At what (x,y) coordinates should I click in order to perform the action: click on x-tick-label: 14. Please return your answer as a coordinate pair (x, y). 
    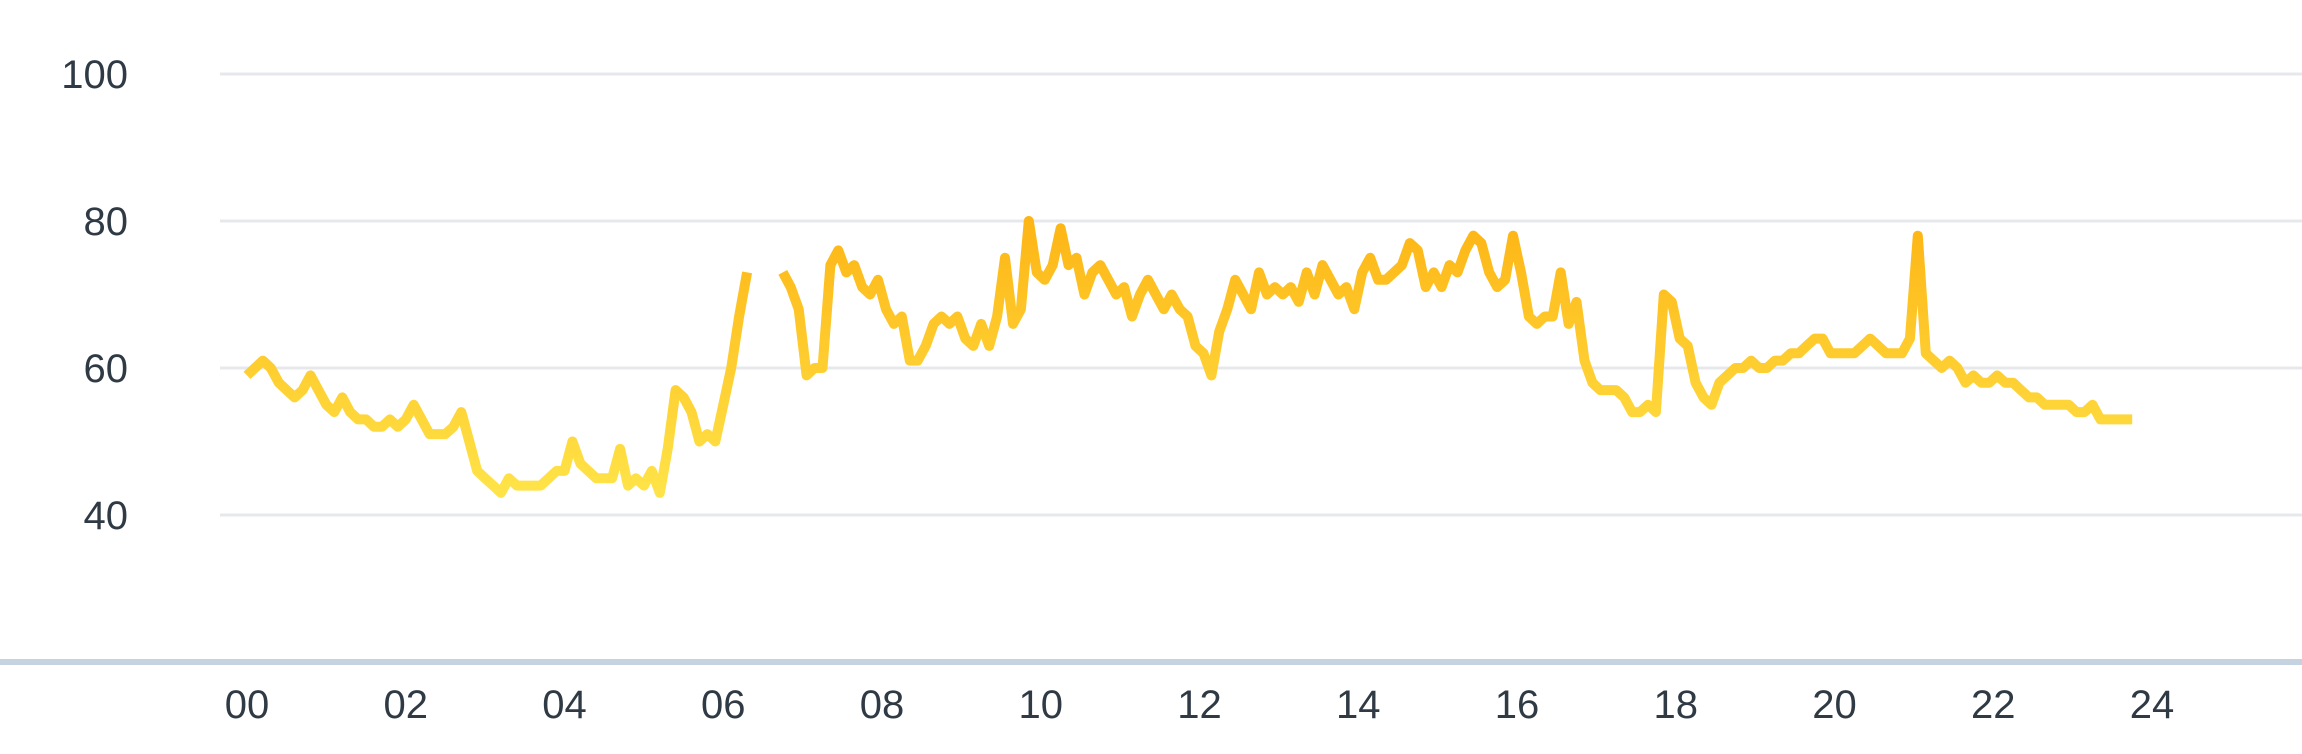
    Looking at the image, I should click on (1358, 705).